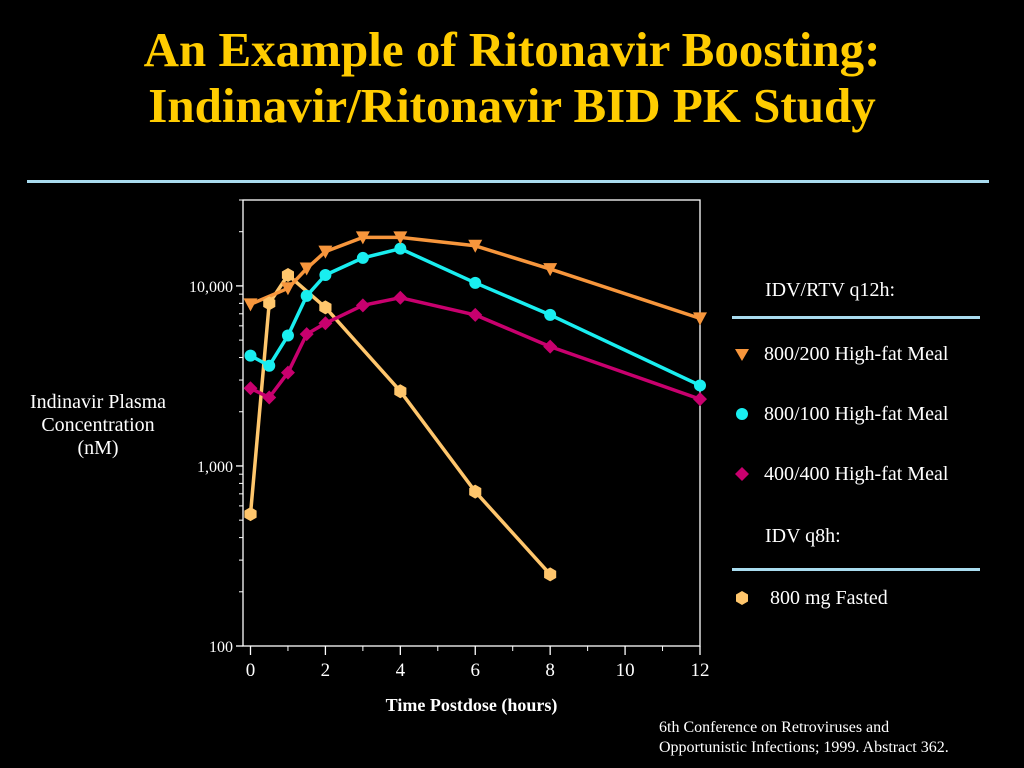 Image resolution: width=1024 pixels, height=768 pixels. What do you see at coordinates (625, 670) in the screenshot?
I see `x-tick-label: 10` at bounding box center [625, 670].